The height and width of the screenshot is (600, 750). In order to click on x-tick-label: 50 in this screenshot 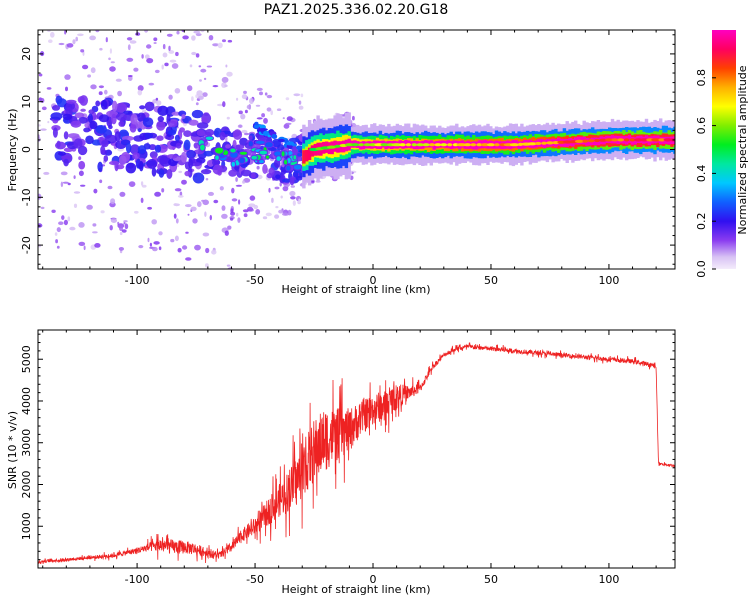, I will do `click(491, 579)`.